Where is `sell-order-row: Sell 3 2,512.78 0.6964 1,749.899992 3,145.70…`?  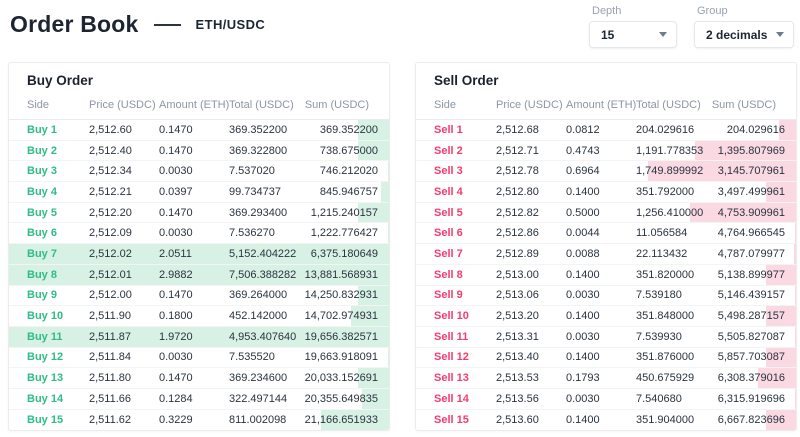 sell-order-row: Sell 3 2,512.78 0.6964 1,749.899992 3,145.70… is located at coordinates (606, 172).